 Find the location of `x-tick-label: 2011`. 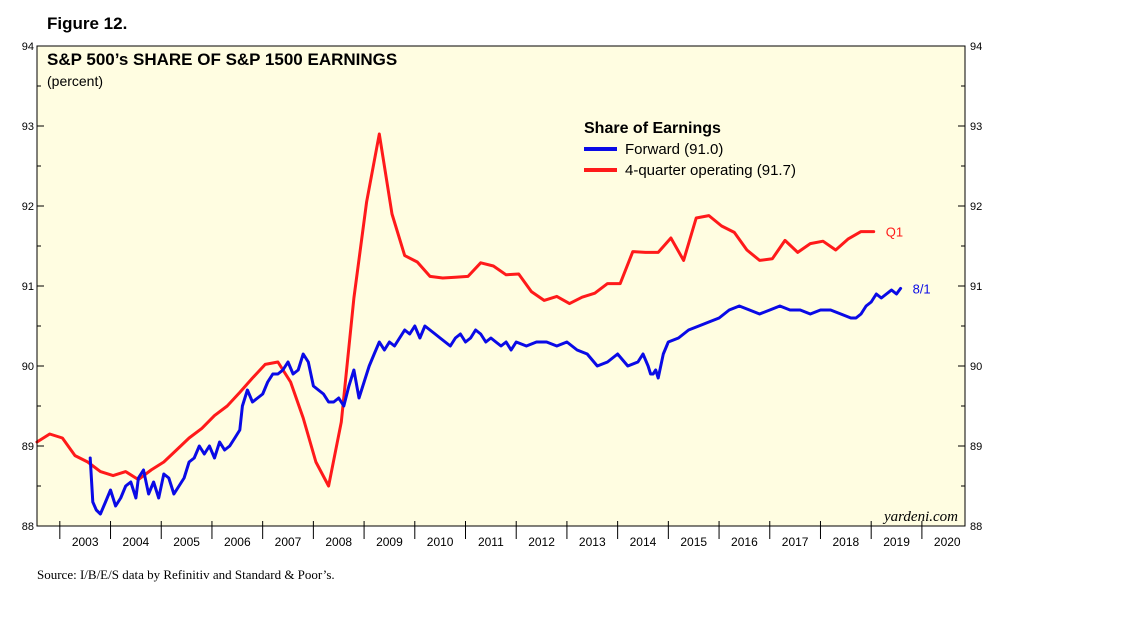

x-tick-label: 2011 is located at coordinates (491, 542).